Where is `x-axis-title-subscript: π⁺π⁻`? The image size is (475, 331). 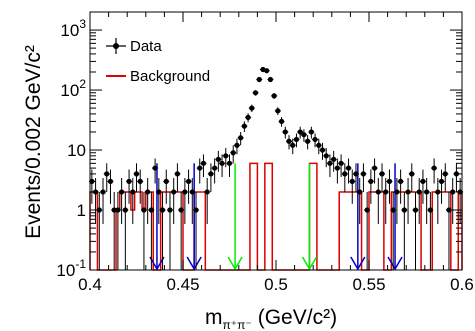
x-axis-title-subscript: π⁺π⁻ is located at coordinates (237, 324).